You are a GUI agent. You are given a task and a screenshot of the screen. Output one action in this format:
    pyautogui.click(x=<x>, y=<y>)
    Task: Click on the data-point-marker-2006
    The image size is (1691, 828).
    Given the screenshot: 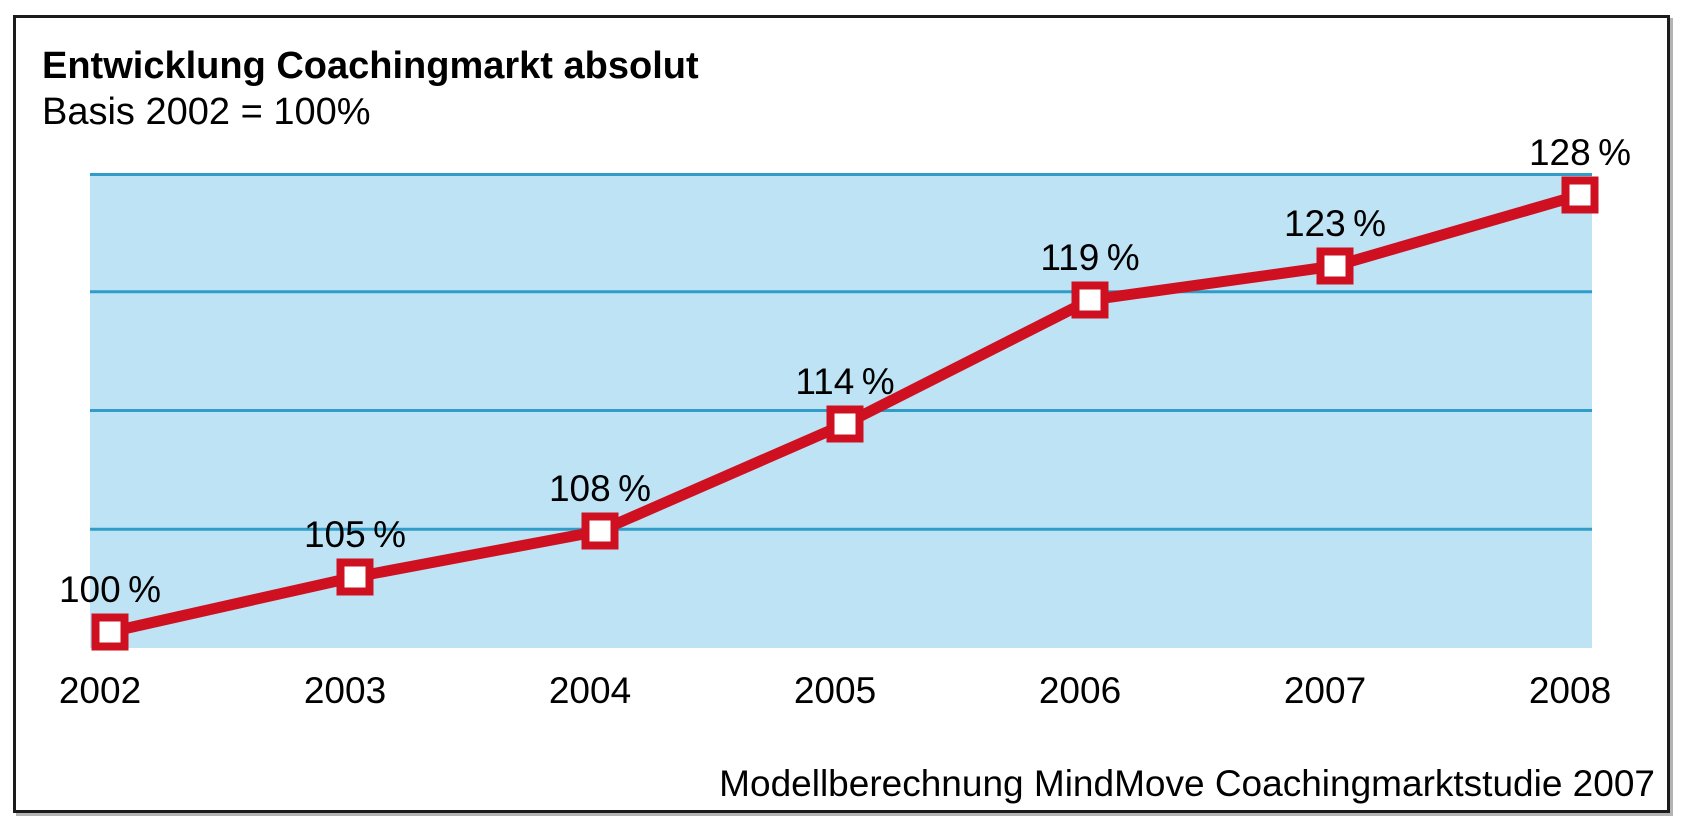 What is the action you would take?
    pyautogui.click(x=1090, y=300)
    